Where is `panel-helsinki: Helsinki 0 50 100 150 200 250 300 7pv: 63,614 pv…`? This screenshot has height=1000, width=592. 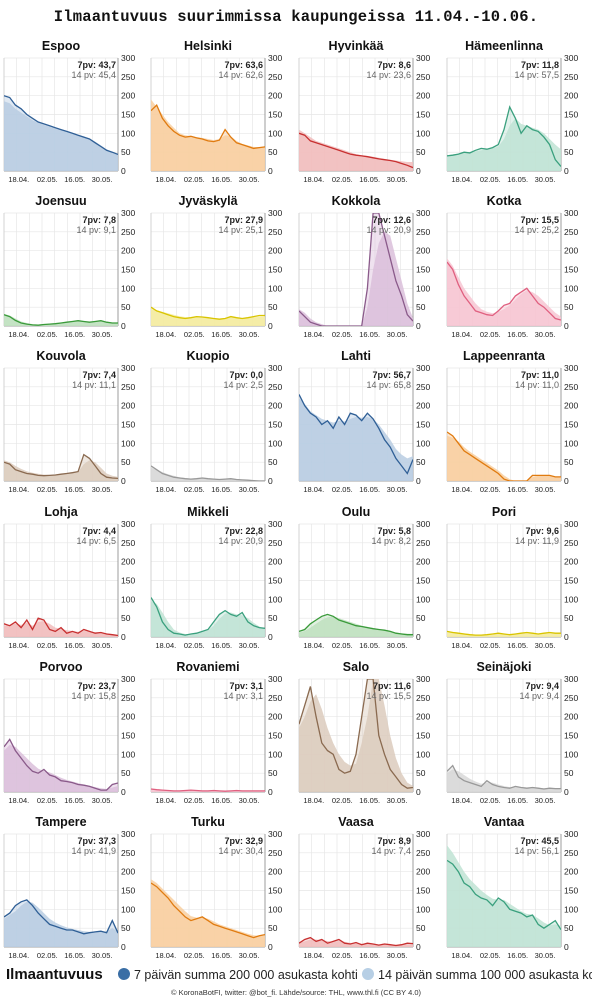 panel-helsinki: Helsinki 0 50 100 150 200 250 300 7pv: 63,614 pv… is located at coordinates (216, 111).